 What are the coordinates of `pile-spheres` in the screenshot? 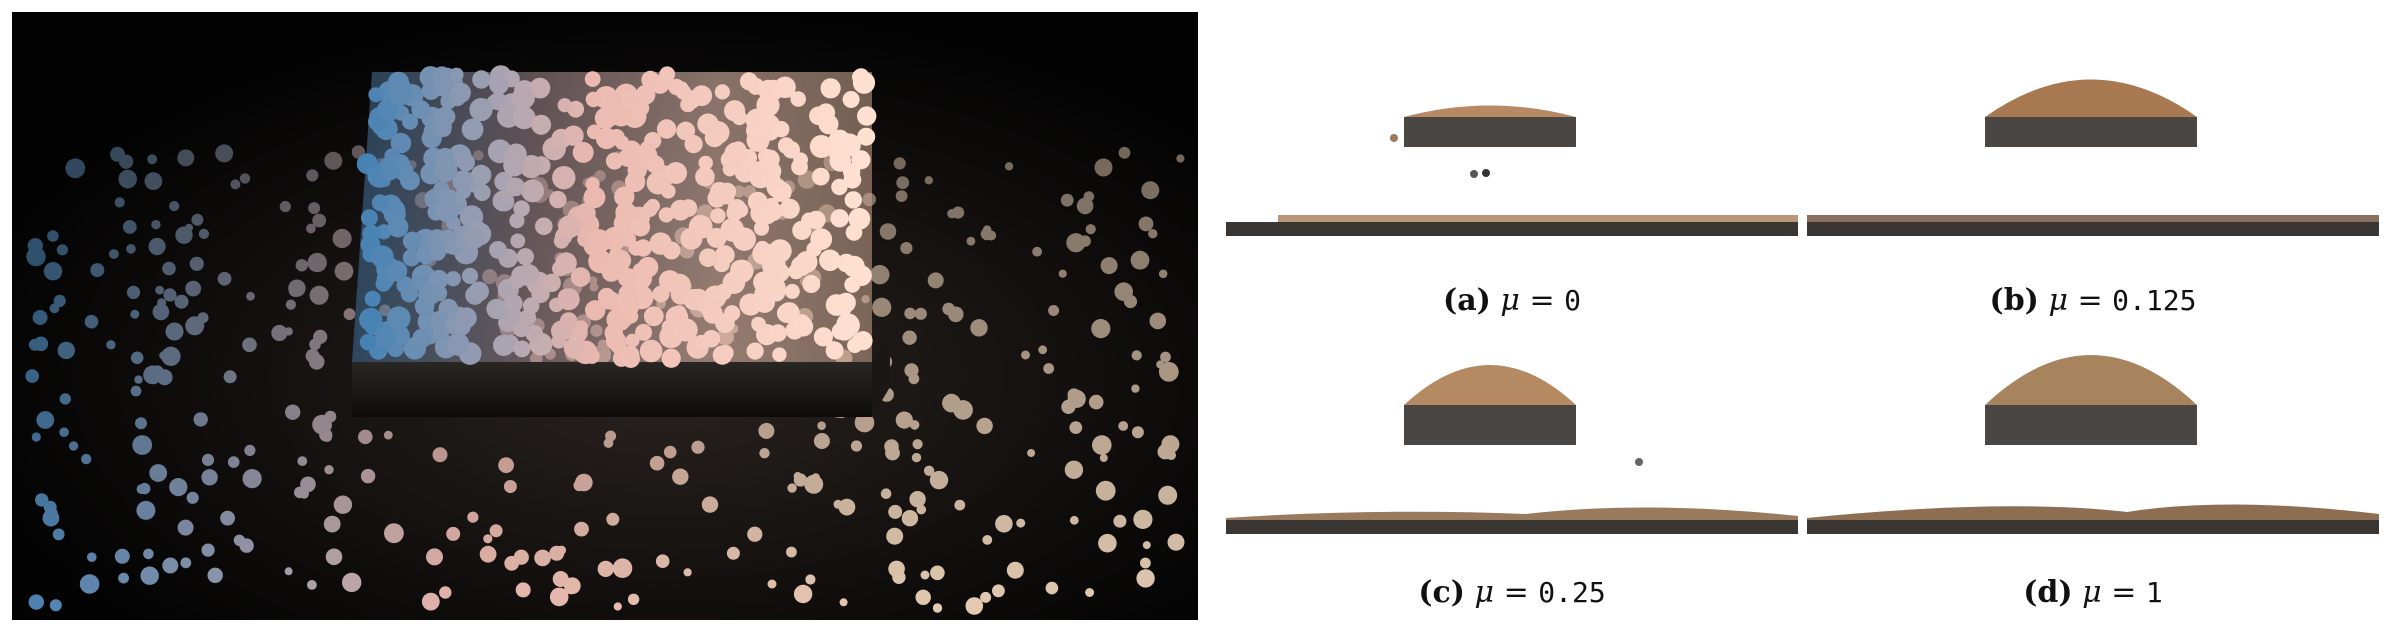 It's located at (616, 216).